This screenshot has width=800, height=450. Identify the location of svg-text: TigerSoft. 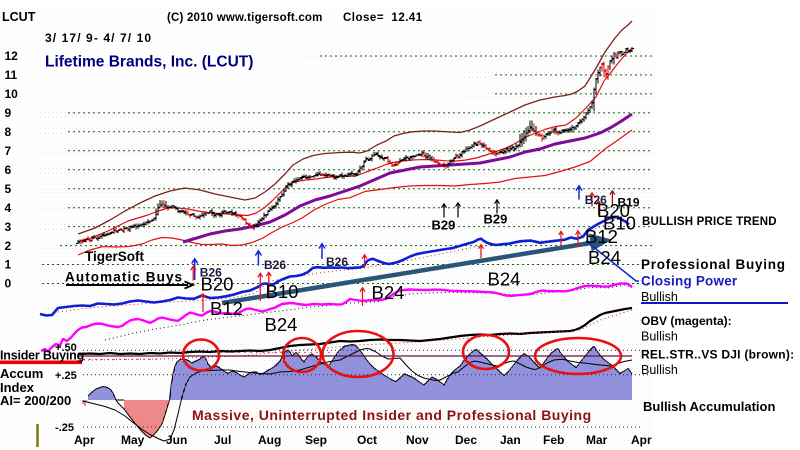
(115, 256).